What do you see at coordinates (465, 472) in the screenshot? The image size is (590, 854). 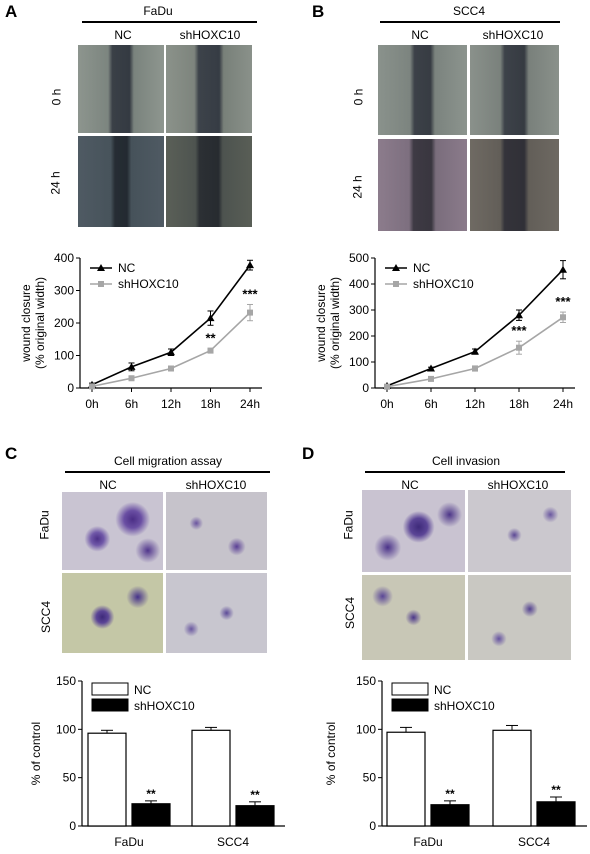 I see `panel-d-header-line` at bounding box center [465, 472].